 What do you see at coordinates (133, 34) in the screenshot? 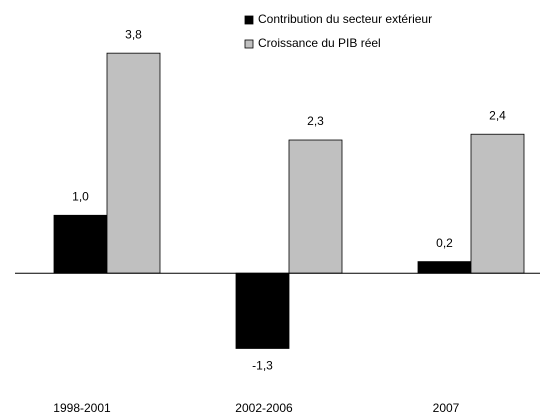
I see `data-label: 3,8` at bounding box center [133, 34].